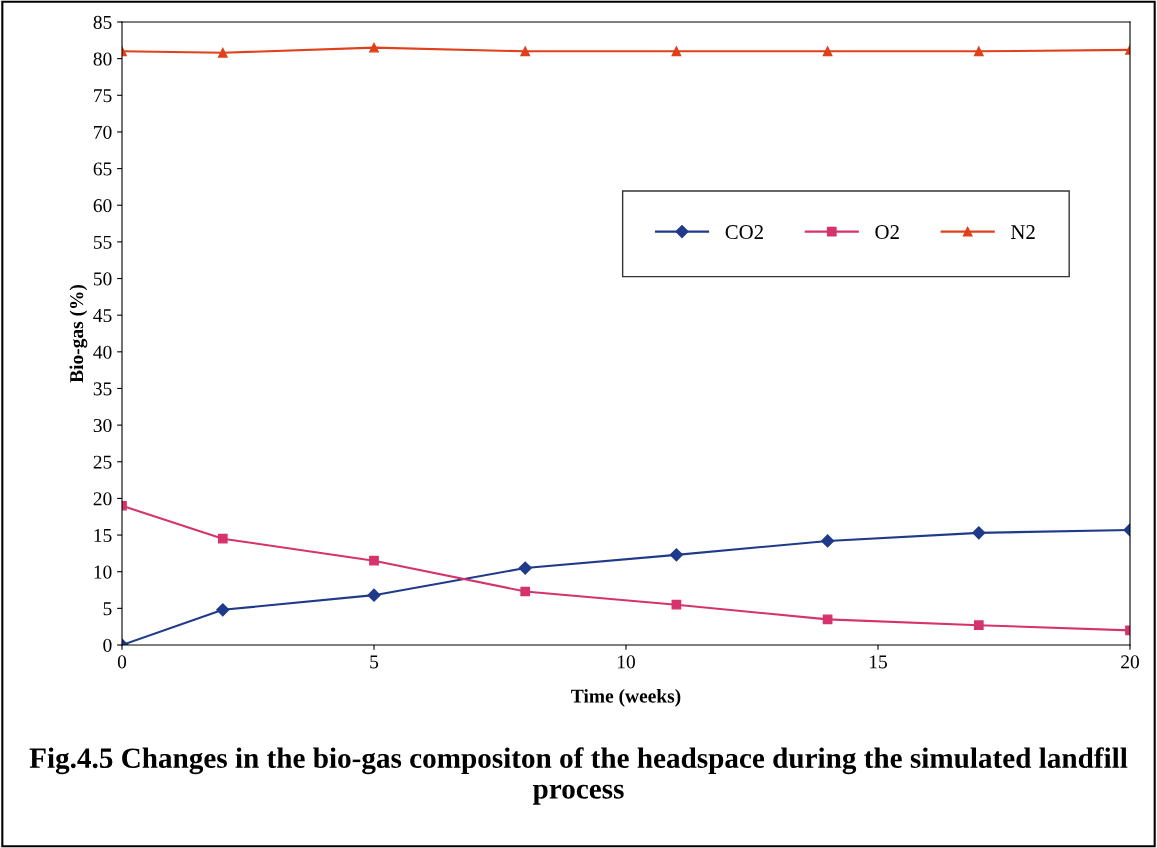 The height and width of the screenshot is (848, 1157). Describe the element at coordinates (102, 352) in the screenshot. I see `y-tick-label: 40` at that location.